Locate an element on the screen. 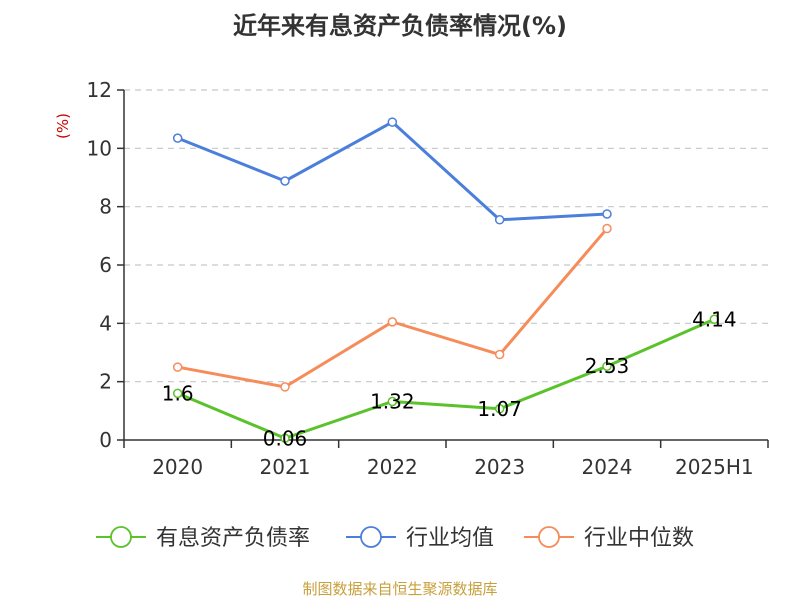 This screenshot has height=600, width=800. x-tick-label: 2023 is located at coordinates (499, 467).